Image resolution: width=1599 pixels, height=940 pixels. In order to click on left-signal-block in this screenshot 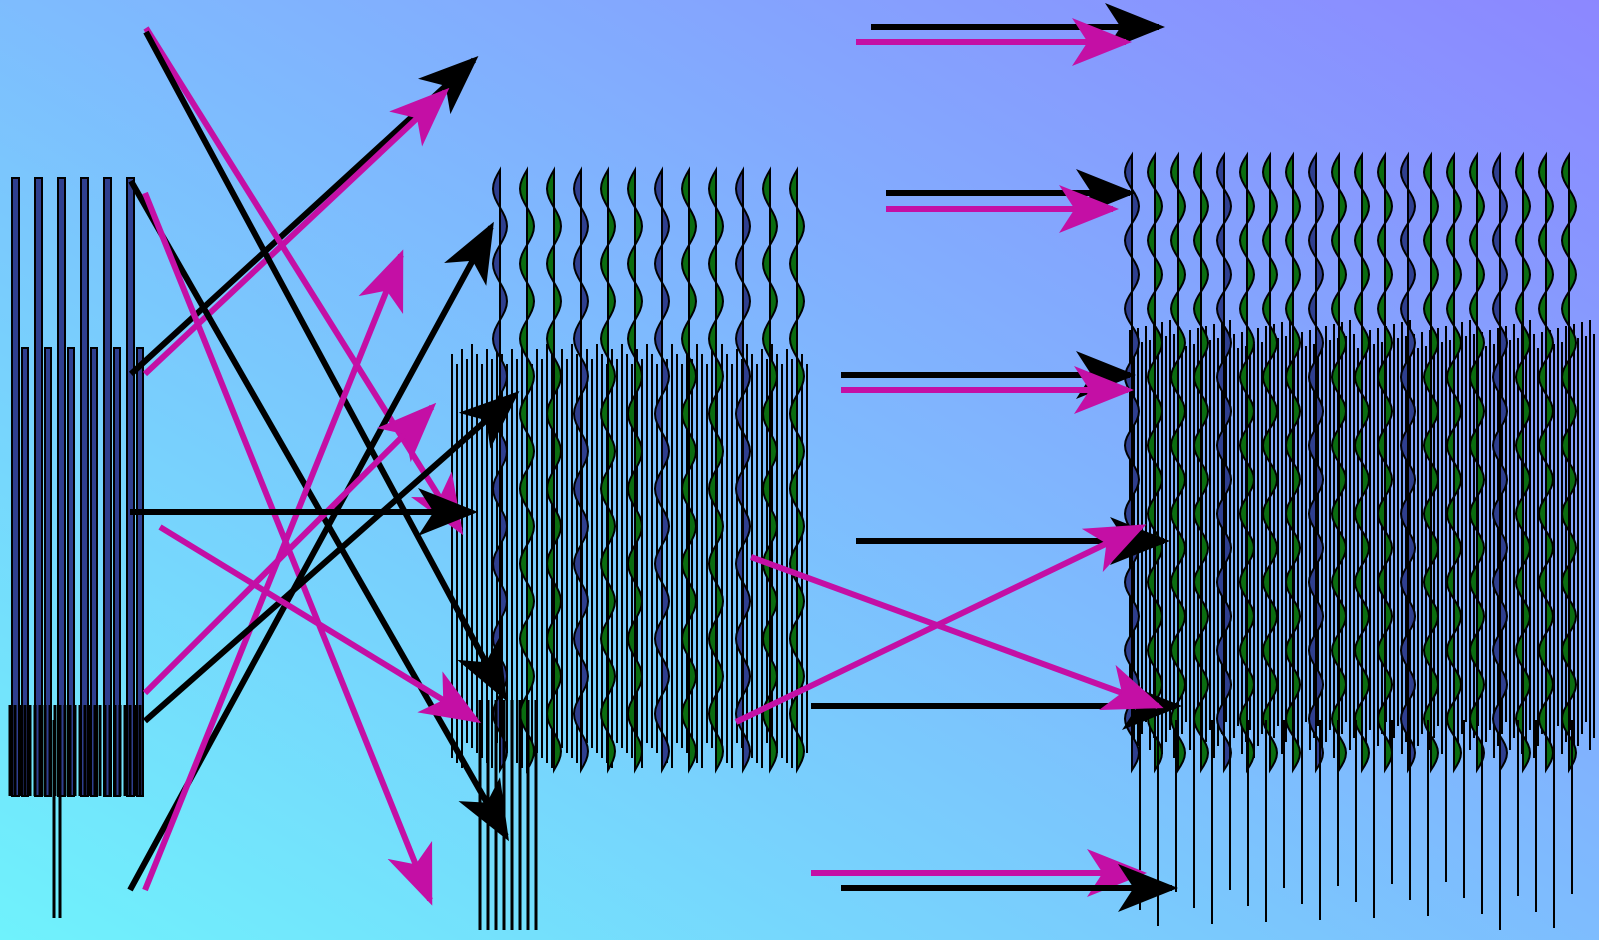, I will do `click(76, 547)`.